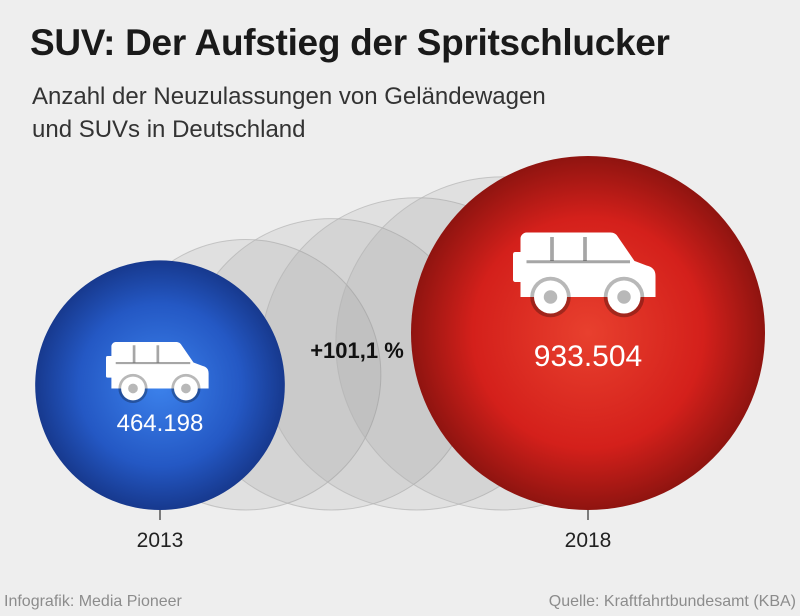 The image size is (800, 616). I want to click on change-label: +101,1 %, so click(357, 350).